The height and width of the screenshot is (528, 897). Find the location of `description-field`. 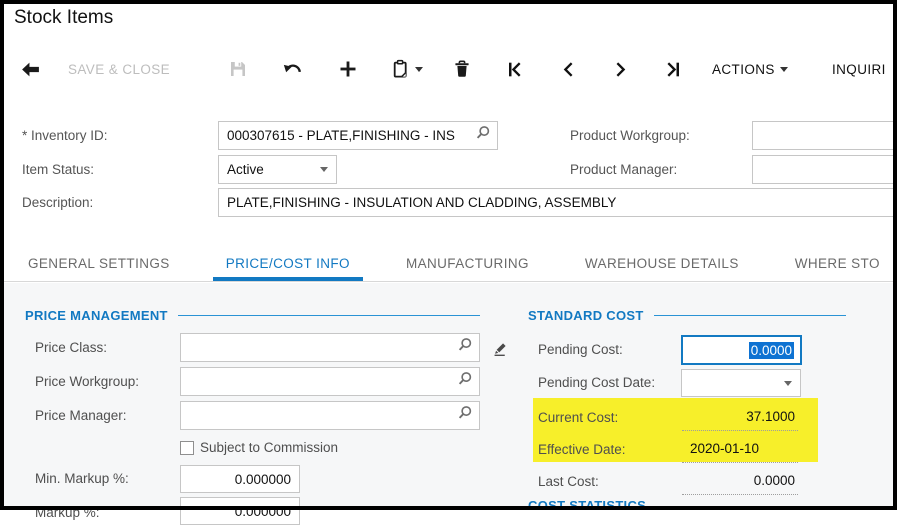

description-field is located at coordinates (557, 202).